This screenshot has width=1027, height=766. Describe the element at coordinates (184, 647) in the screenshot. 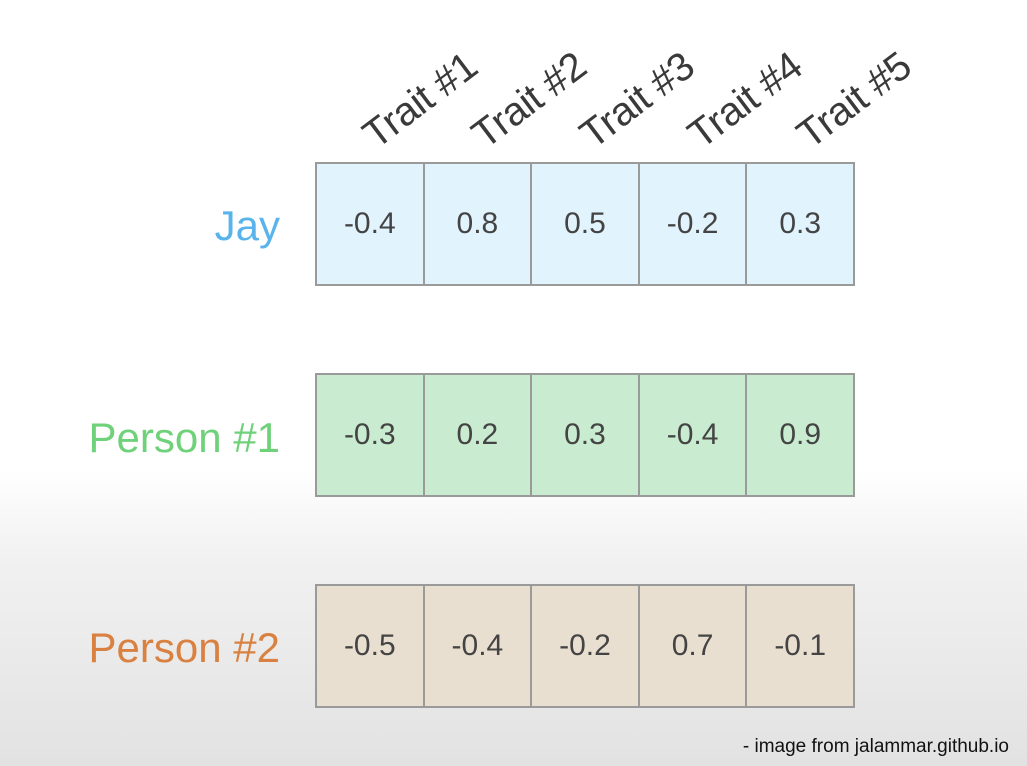

I see `row-label-person-2: Person #2` at that location.